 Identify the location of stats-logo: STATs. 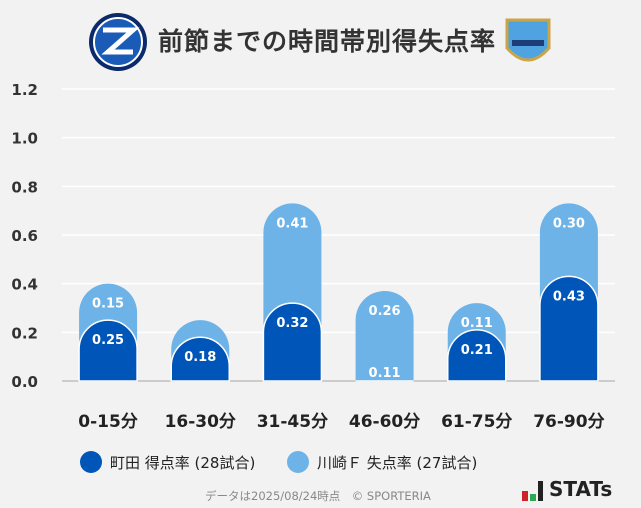
(567, 489).